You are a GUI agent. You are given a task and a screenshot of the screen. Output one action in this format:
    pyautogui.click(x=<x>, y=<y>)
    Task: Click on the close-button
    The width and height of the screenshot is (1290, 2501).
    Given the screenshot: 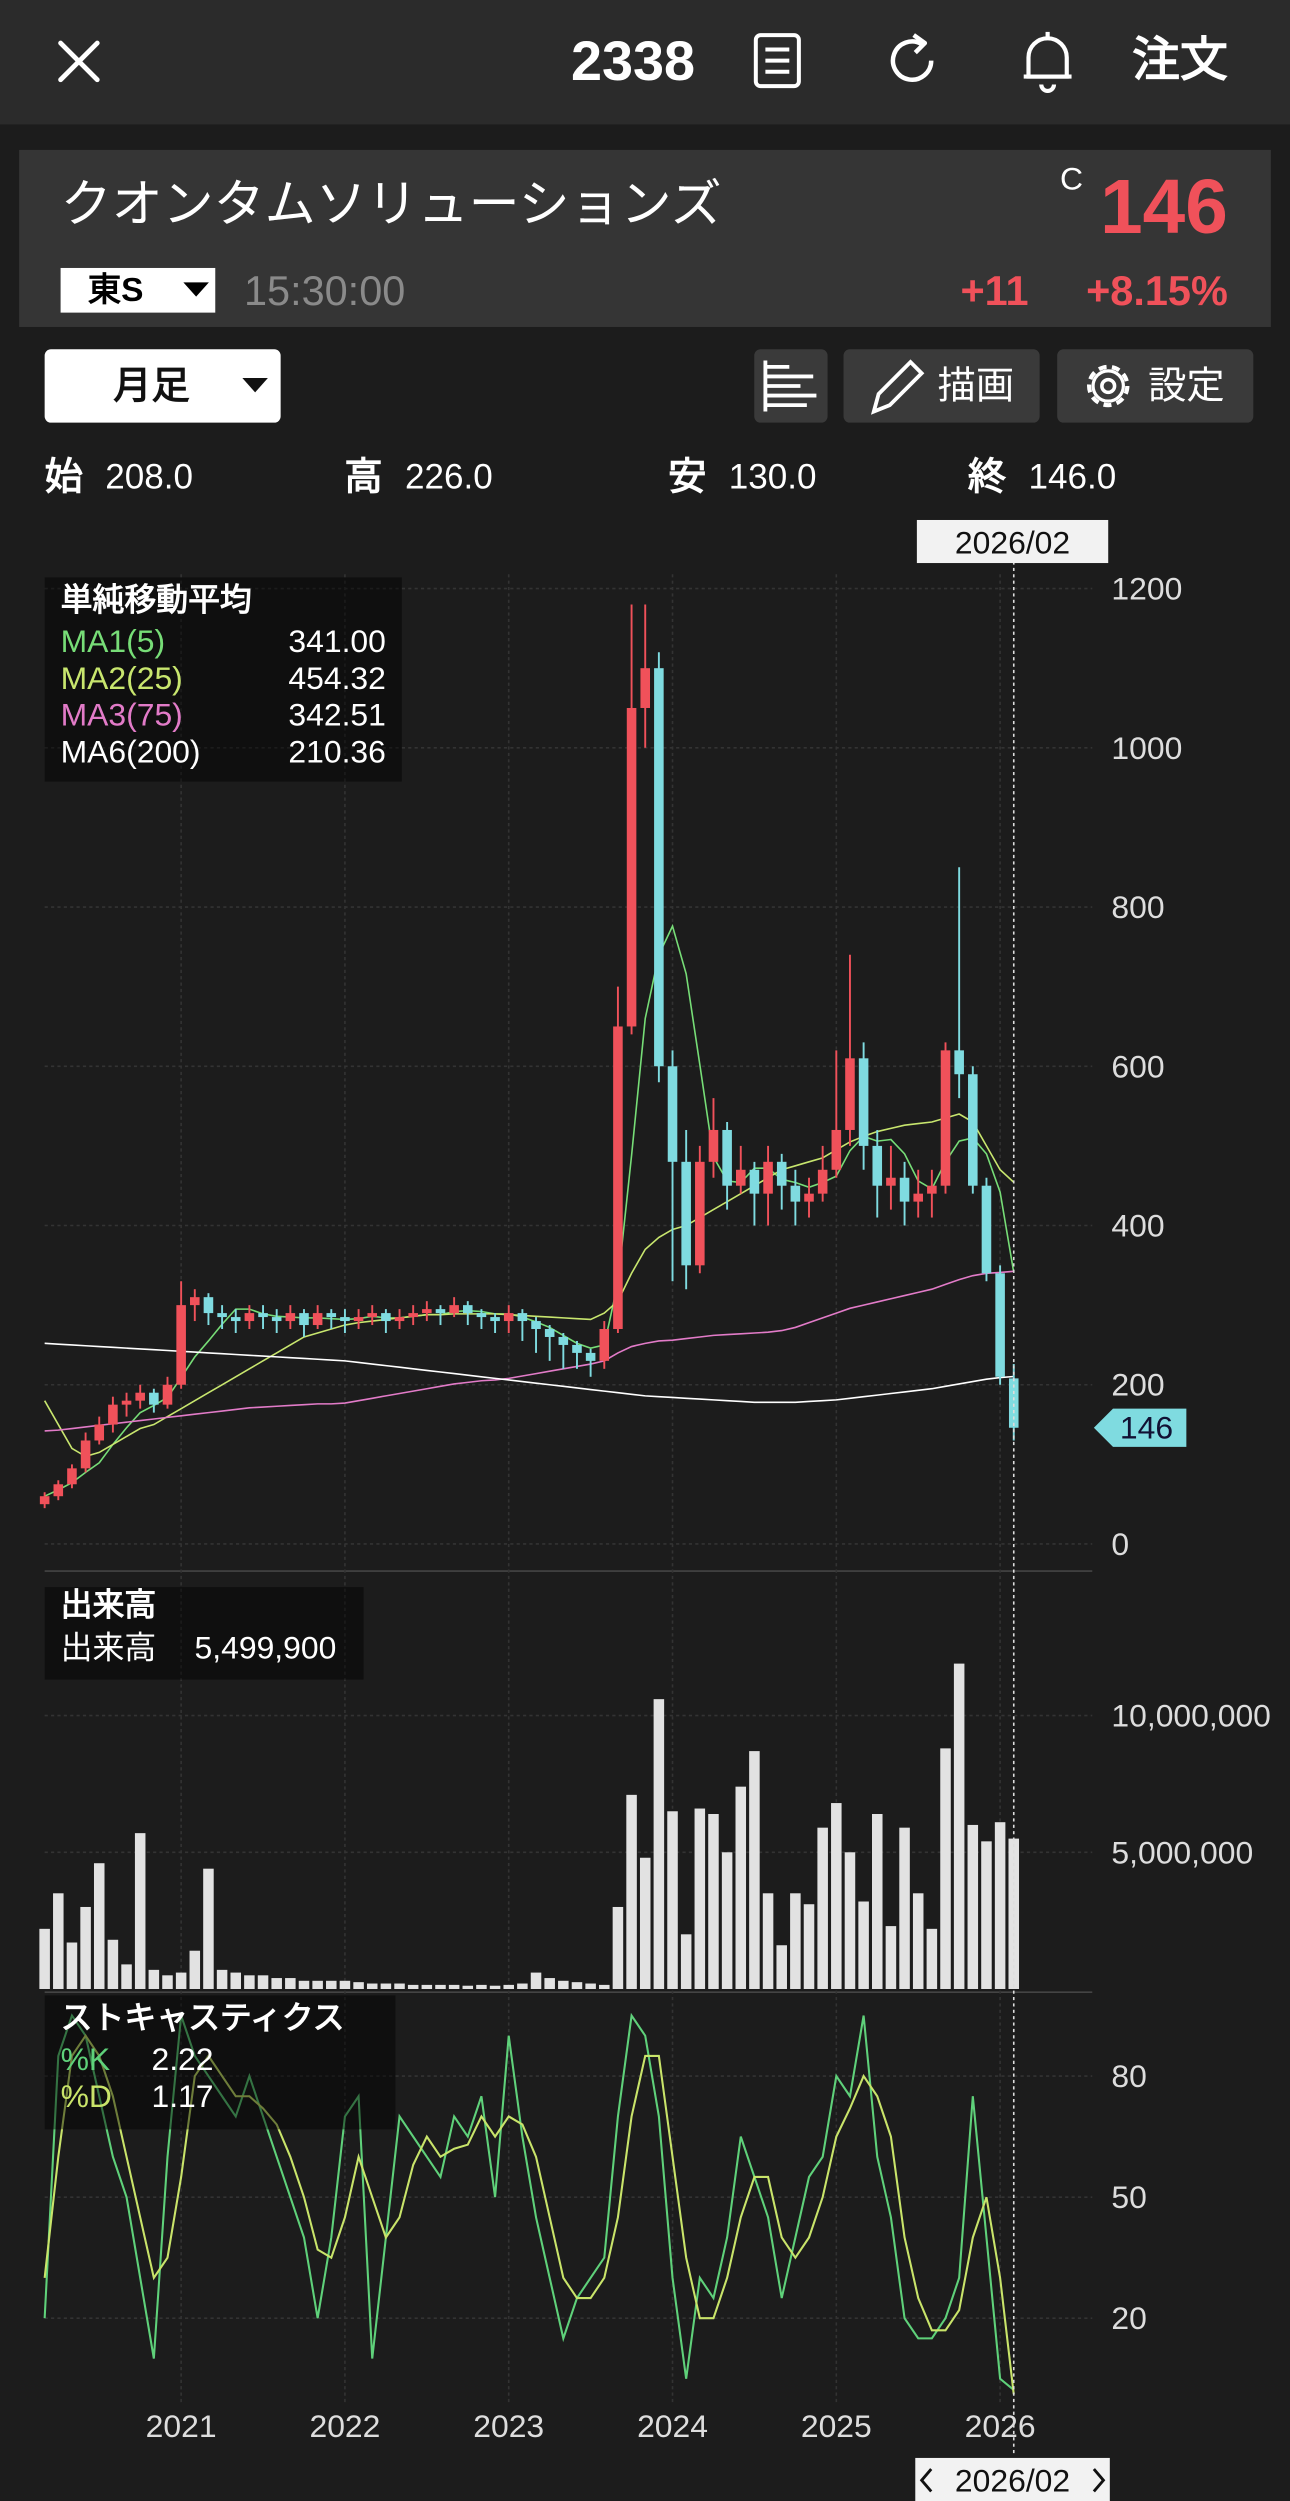 What is the action you would take?
    pyautogui.click(x=79, y=61)
    